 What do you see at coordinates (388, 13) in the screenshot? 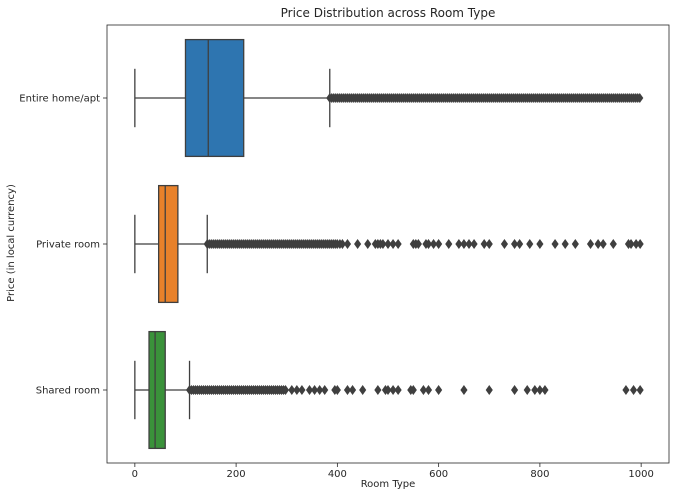
I see `chart-title: Price Distribution across Room Type` at bounding box center [388, 13].